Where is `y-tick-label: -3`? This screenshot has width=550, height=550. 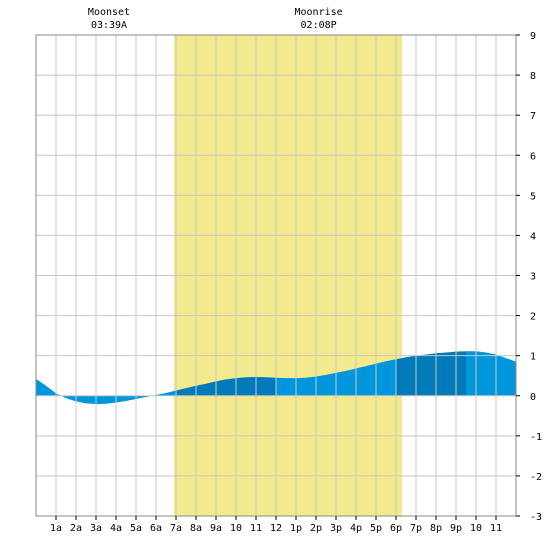
y-tick-label: -3 is located at coordinates (536, 517).